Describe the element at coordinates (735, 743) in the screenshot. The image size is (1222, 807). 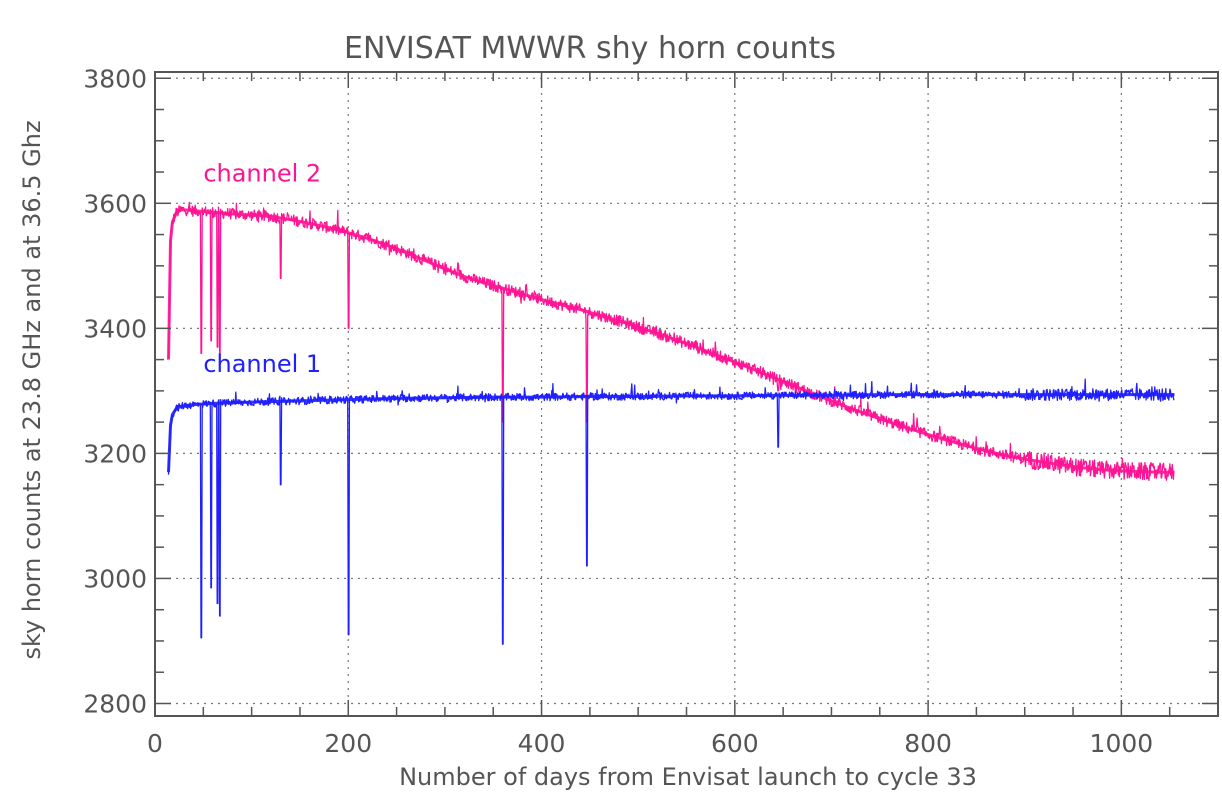
I see `x-tick-label: 600` at that location.